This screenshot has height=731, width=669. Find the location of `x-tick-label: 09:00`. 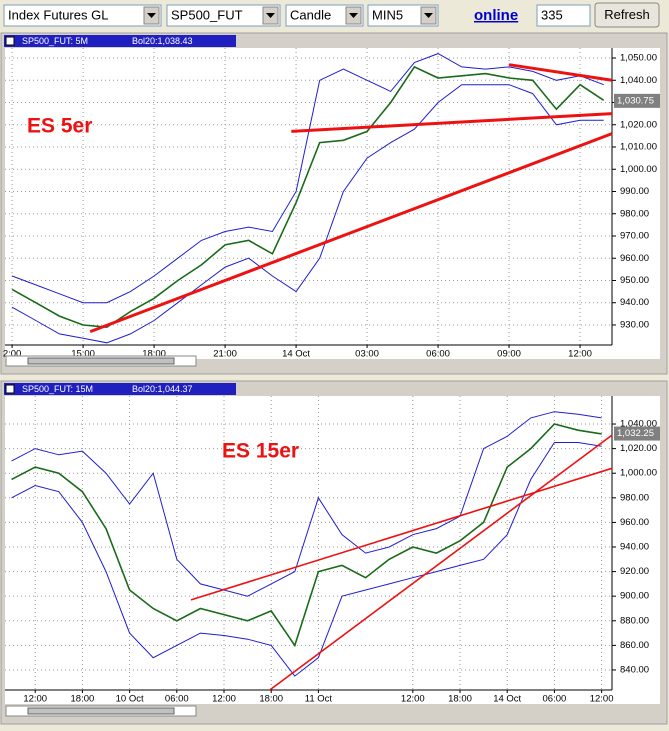

x-tick-label: 09:00 is located at coordinates (509, 354).